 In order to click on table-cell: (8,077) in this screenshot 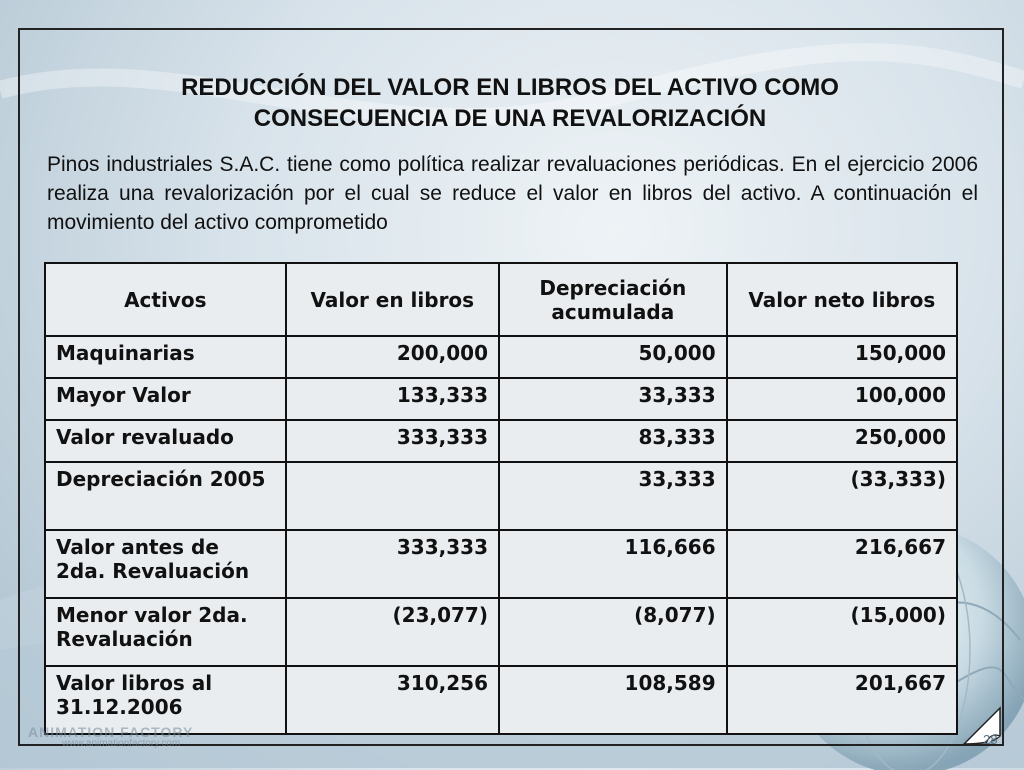, I will do `click(612, 632)`.